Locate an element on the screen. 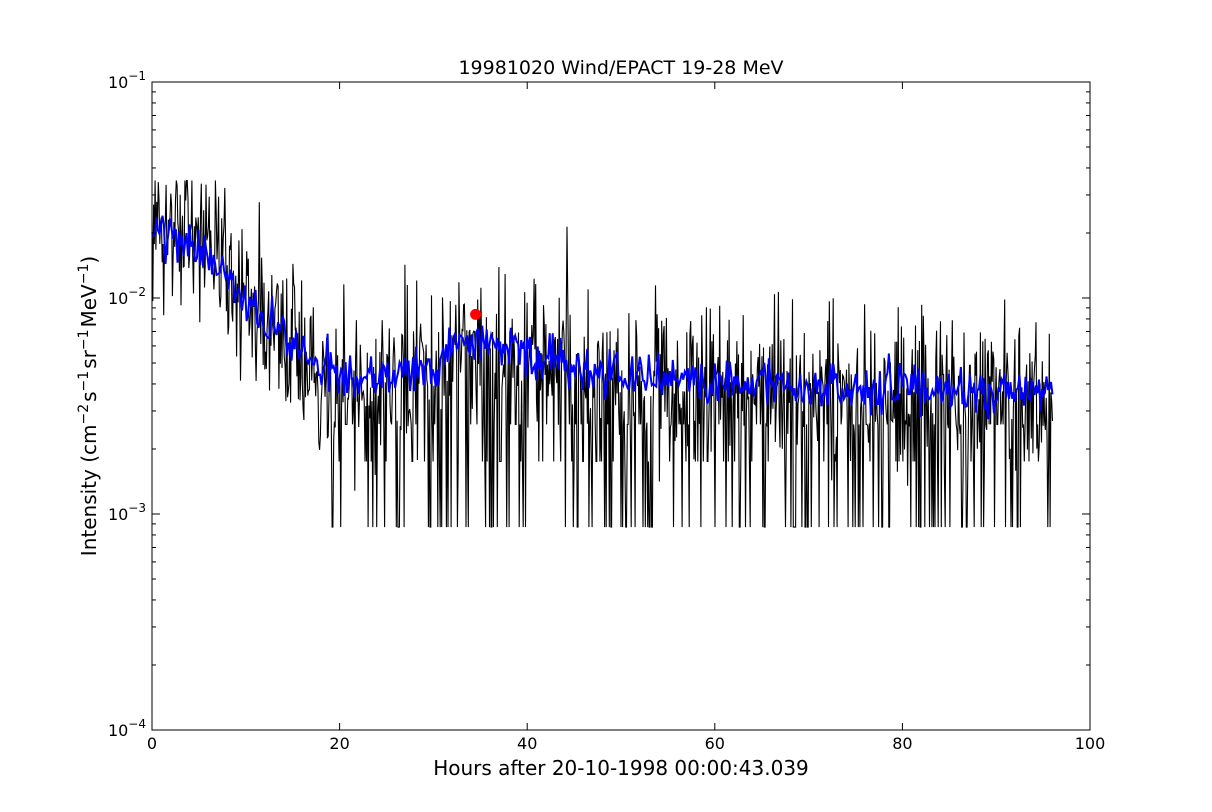 The height and width of the screenshot is (812, 1212). x-tick-label: 100 is located at coordinates (1090, 743).